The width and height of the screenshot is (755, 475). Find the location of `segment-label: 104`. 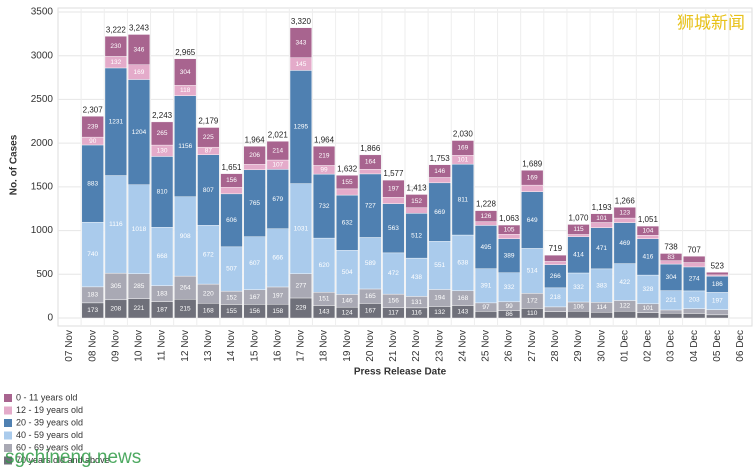

segment-label: 104 is located at coordinates (647, 230).